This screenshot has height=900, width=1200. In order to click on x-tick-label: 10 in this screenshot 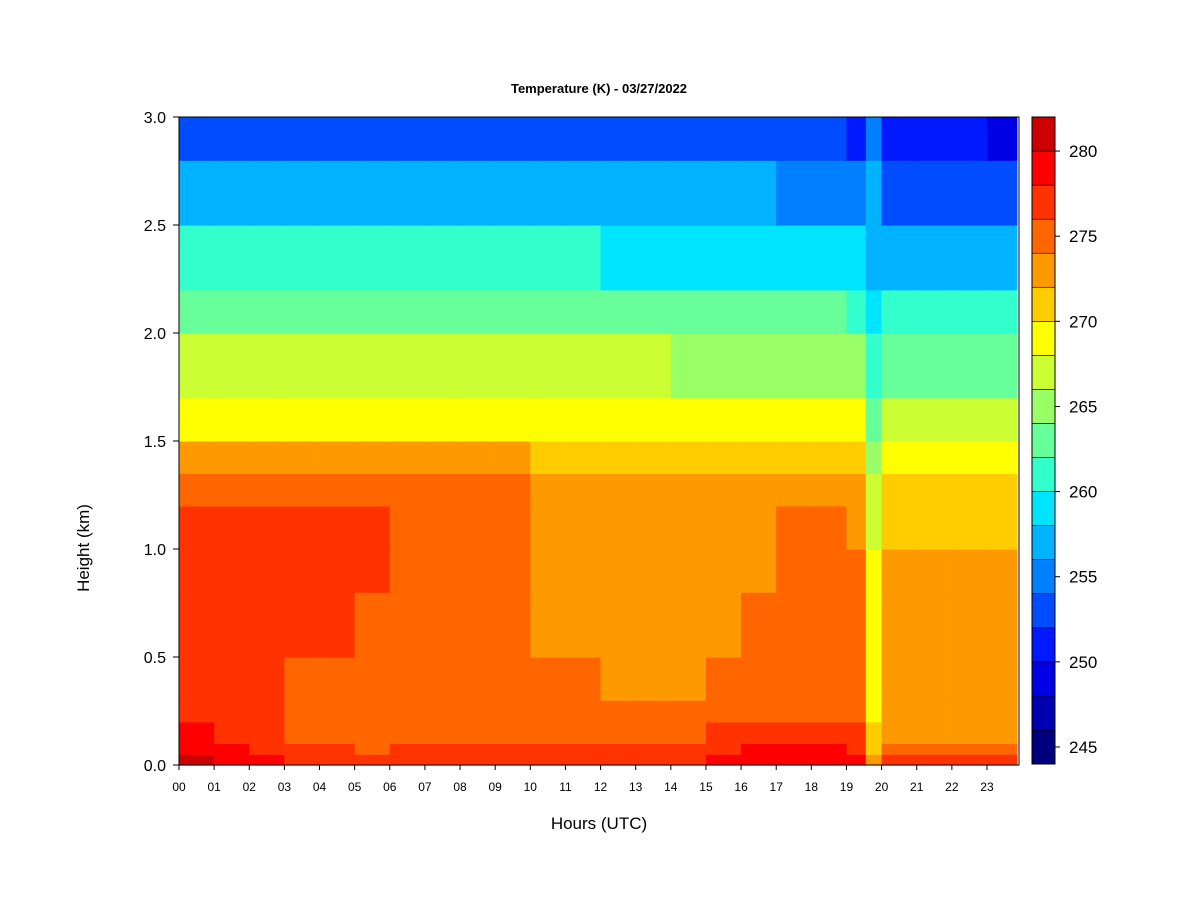, I will do `click(531, 787)`.